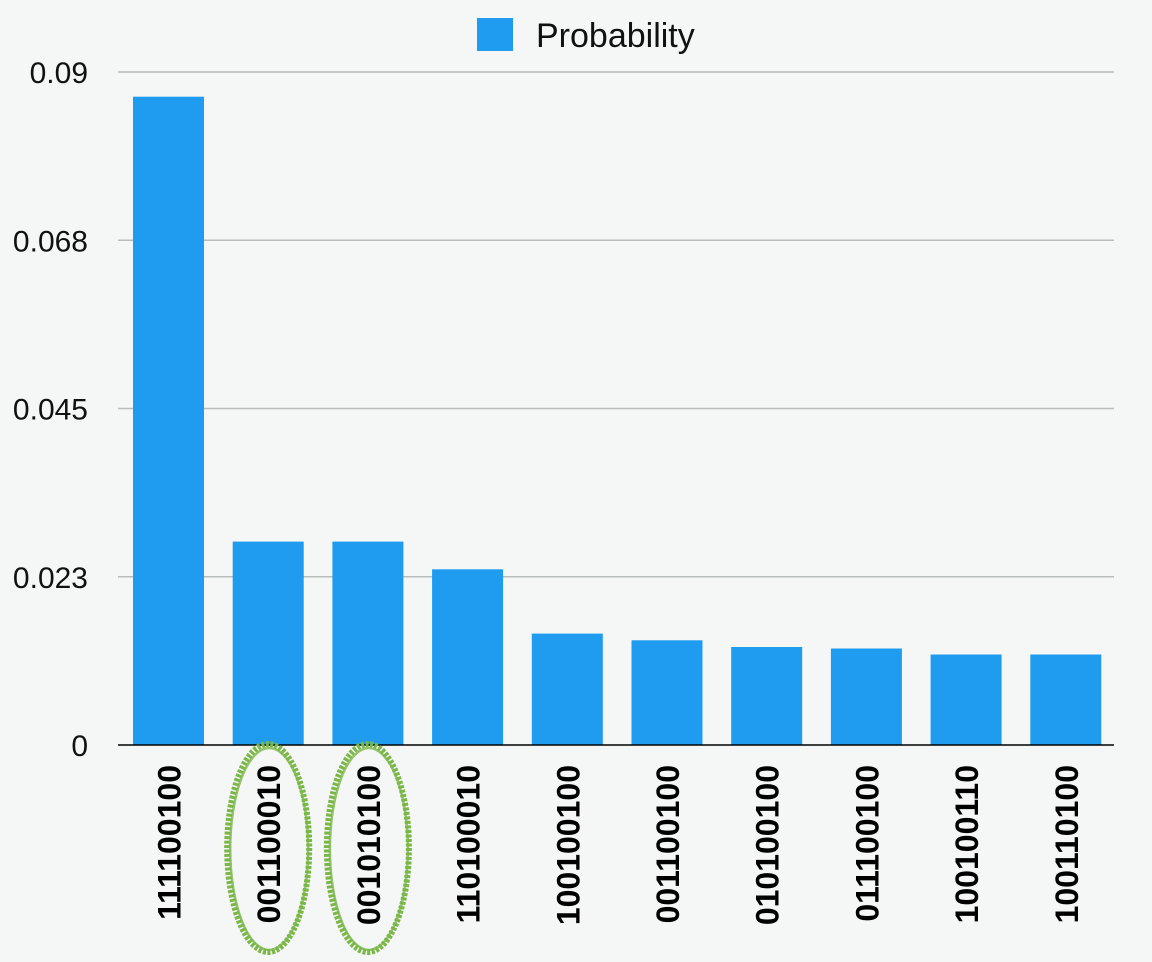 Image resolution: width=1152 pixels, height=962 pixels. Describe the element at coordinates (50, 241) in the screenshot. I see `y-tick-label: 0.068` at that location.